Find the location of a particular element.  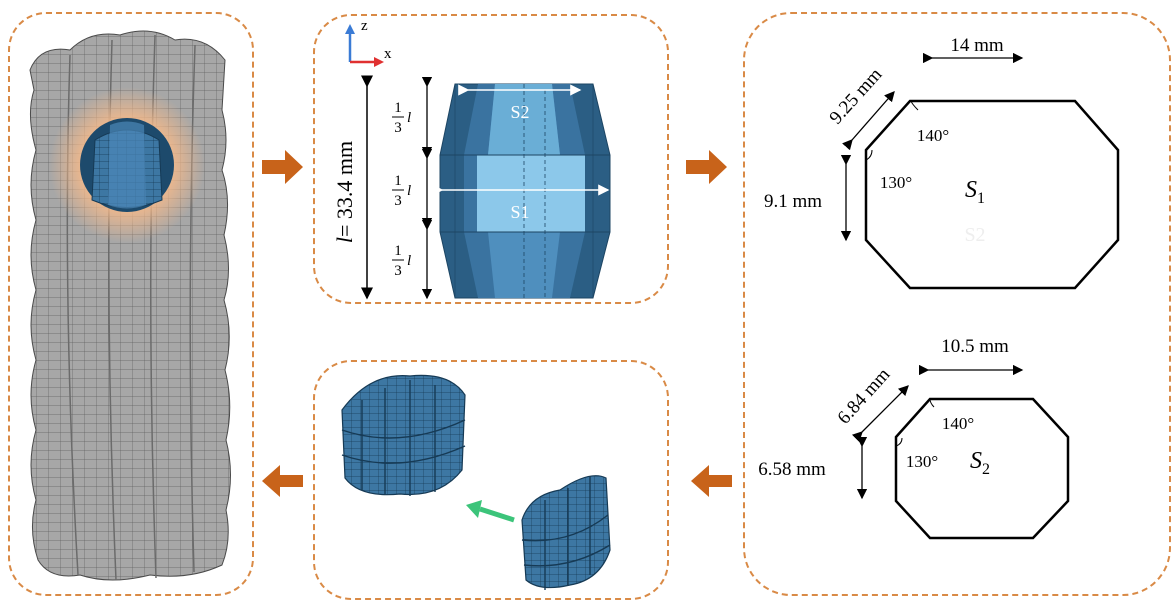

assembly-block-large is located at coordinates (403, 435).